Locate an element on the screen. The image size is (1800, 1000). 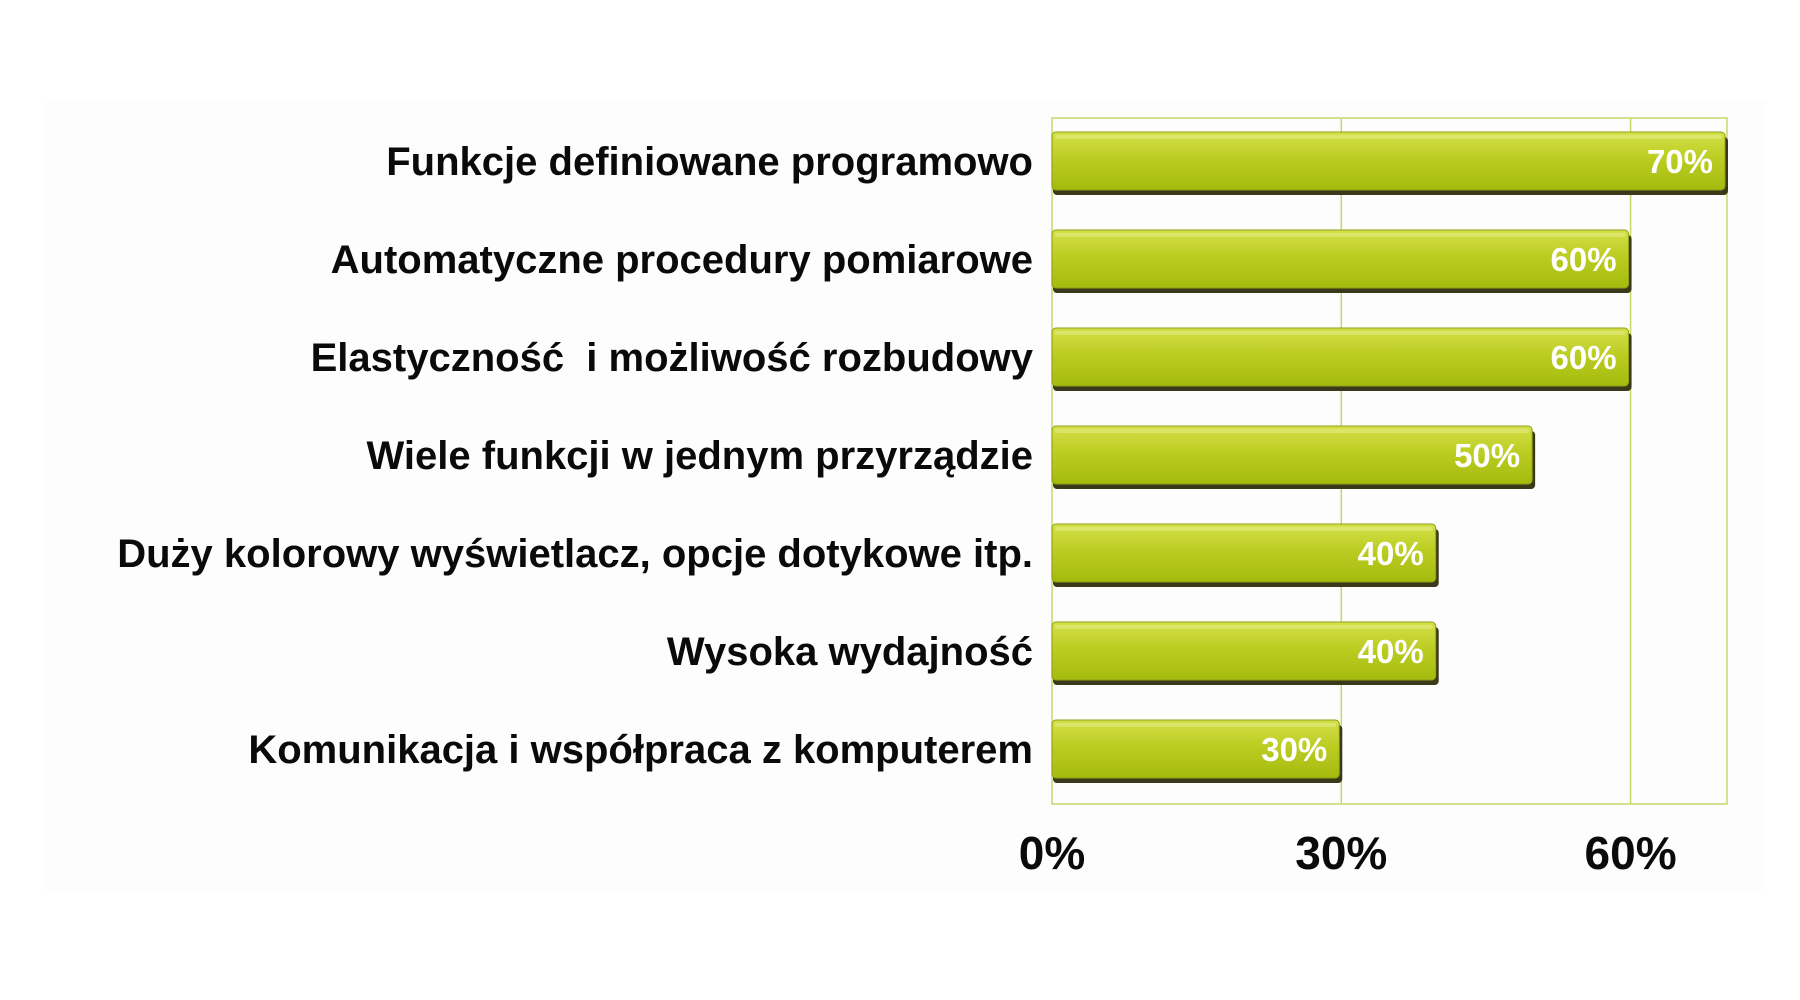
category-label: Automatyczne procedury pomiarowe is located at coordinates (682, 260).